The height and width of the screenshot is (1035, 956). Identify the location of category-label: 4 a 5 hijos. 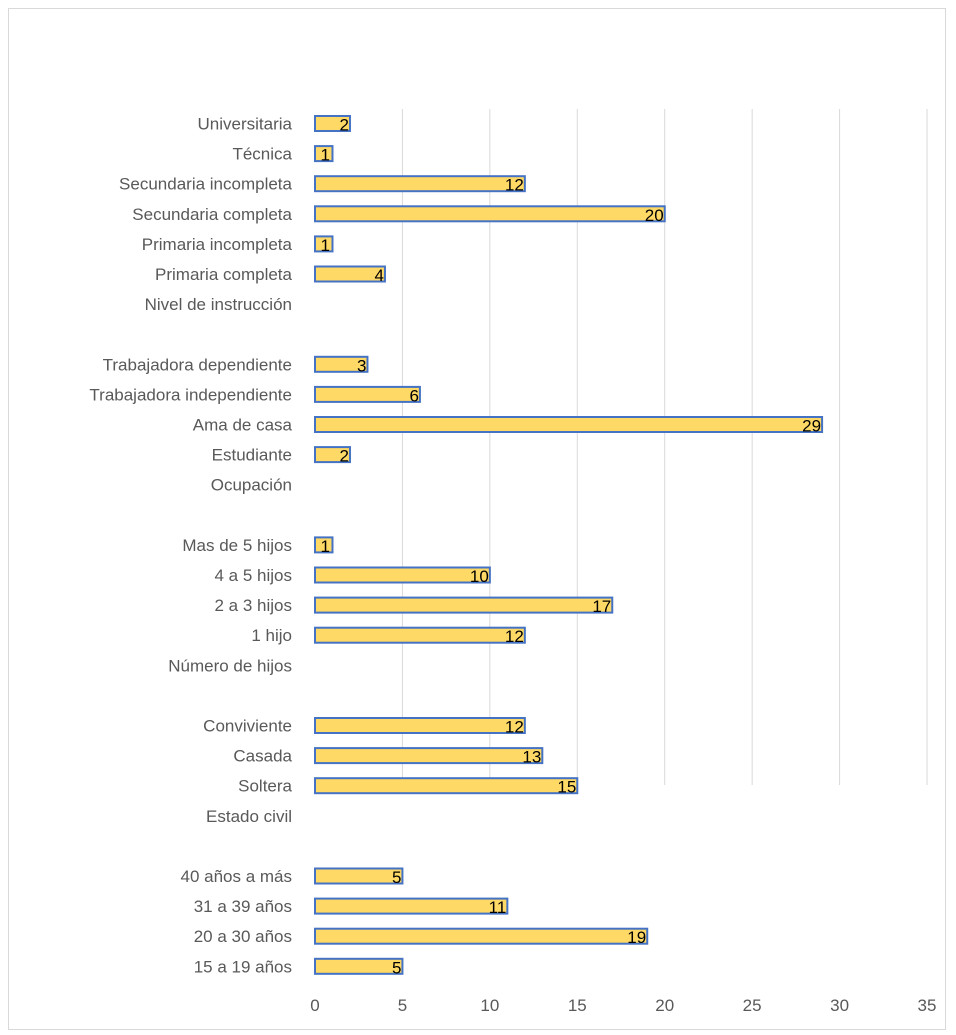
(254, 575).